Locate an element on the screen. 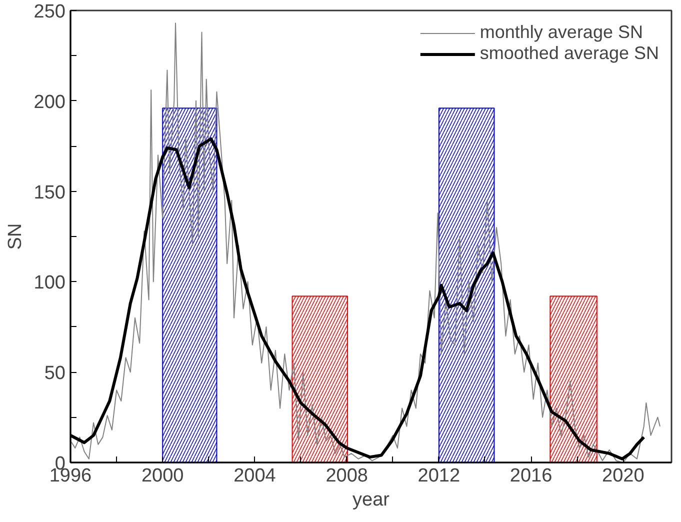 Image resolution: width=681 pixels, height=522 pixels. x-tick-label: 2012 is located at coordinates (439, 476).